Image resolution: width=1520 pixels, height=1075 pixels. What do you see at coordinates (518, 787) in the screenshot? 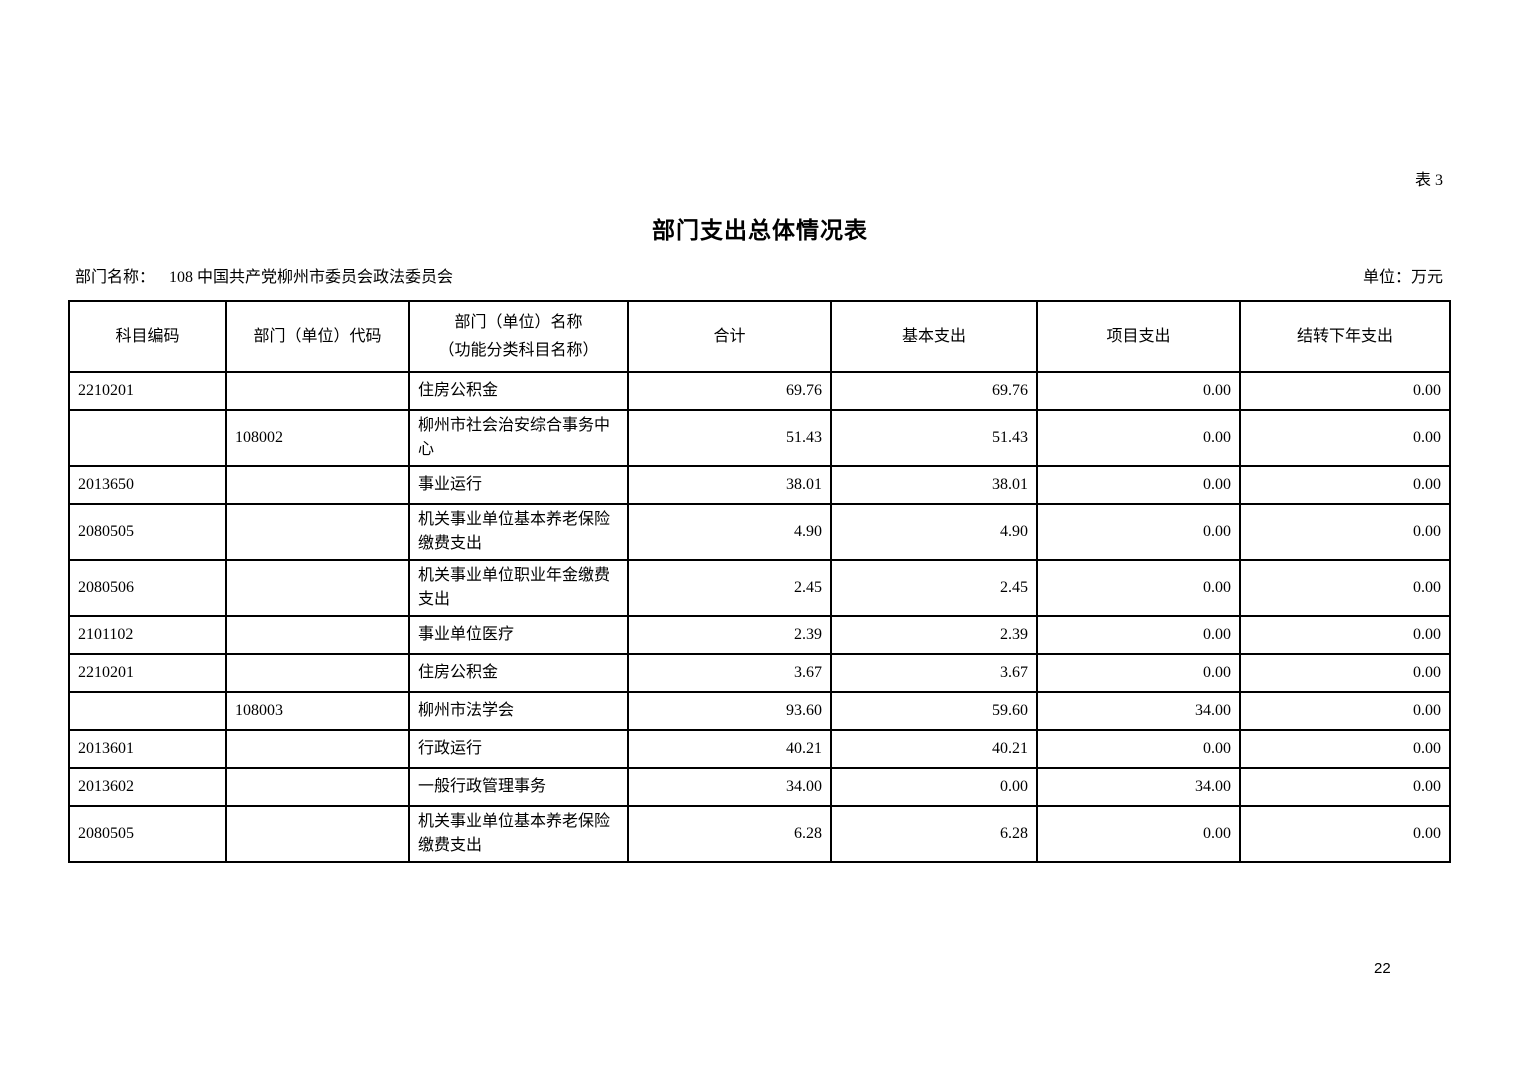
I see `cell-name: 一般行政管理事务` at bounding box center [518, 787].